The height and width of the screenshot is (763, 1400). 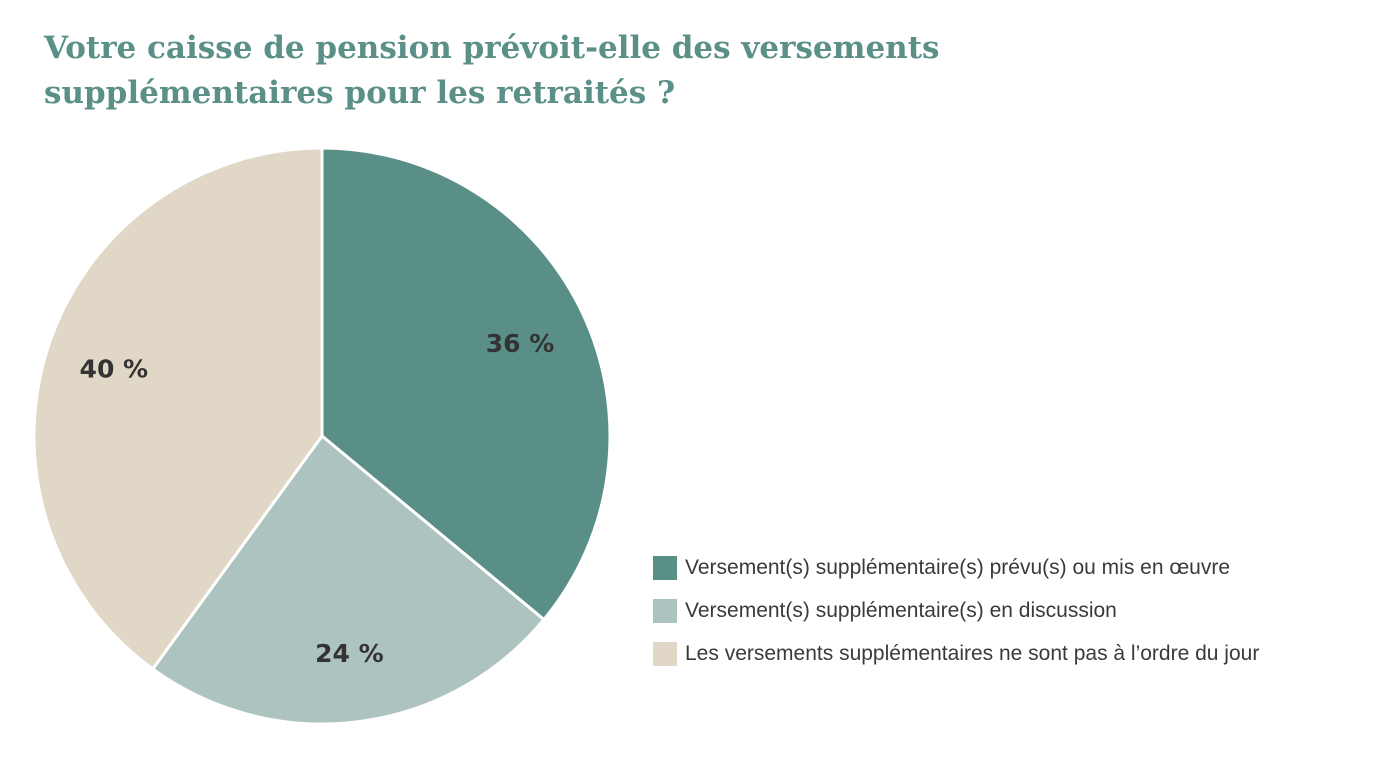 I want to click on slice-value-label: 36 %, so click(x=520, y=343).